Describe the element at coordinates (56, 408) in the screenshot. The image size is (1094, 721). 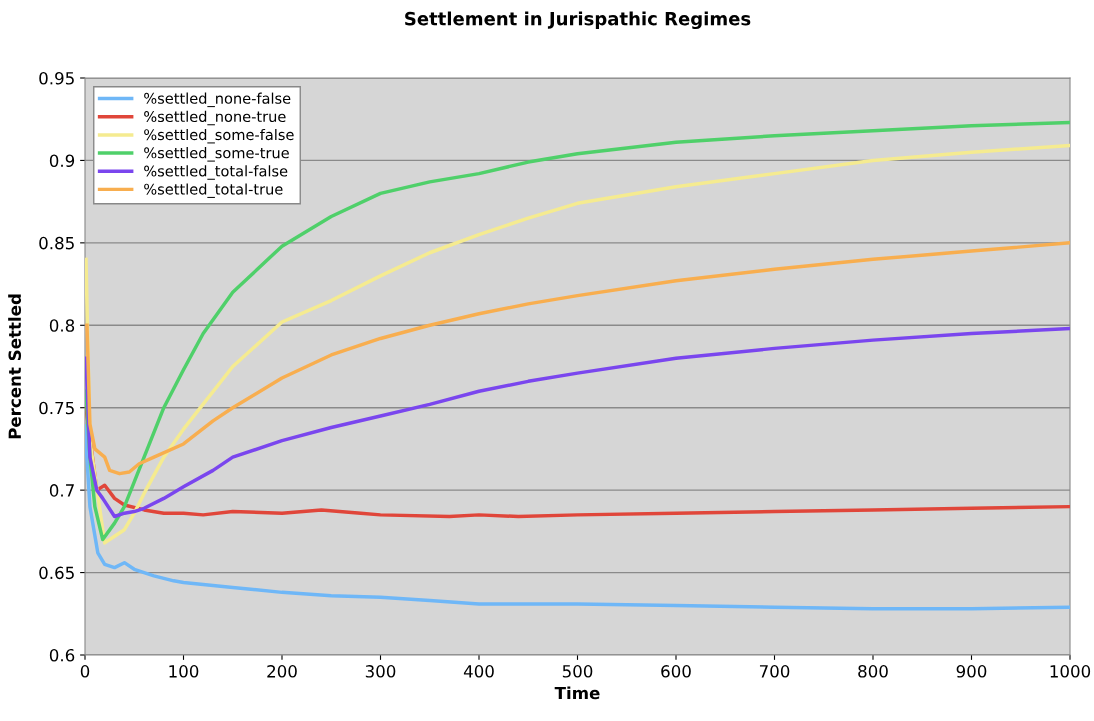
I see `y-tick-label: 0.75` at that location.